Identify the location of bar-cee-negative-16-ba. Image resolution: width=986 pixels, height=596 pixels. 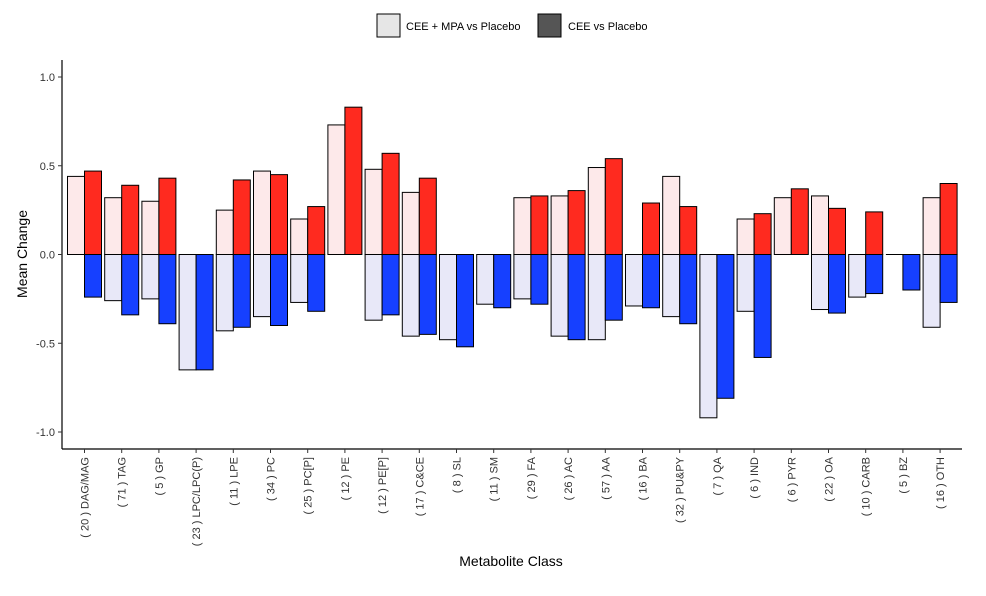
(651, 281).